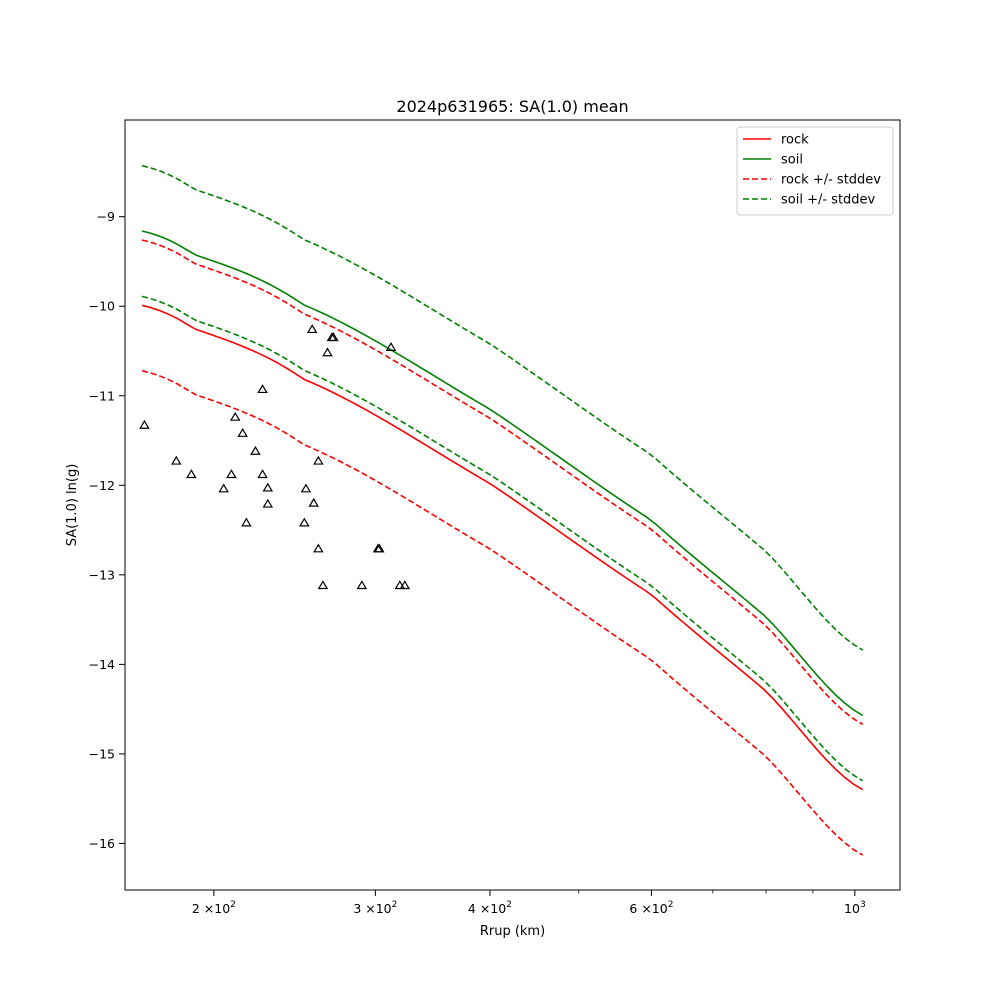 Image resolution: width=1000 pixels, height=1000 pixels. I want to click on y-tick-label: −12, so click(102, 485).